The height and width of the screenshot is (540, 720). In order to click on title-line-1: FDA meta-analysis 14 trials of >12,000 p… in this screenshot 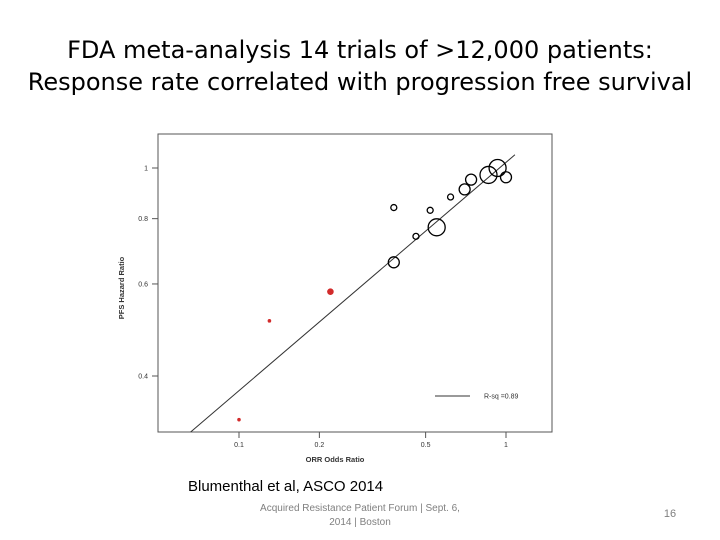, I will do `click(360, 50)`.